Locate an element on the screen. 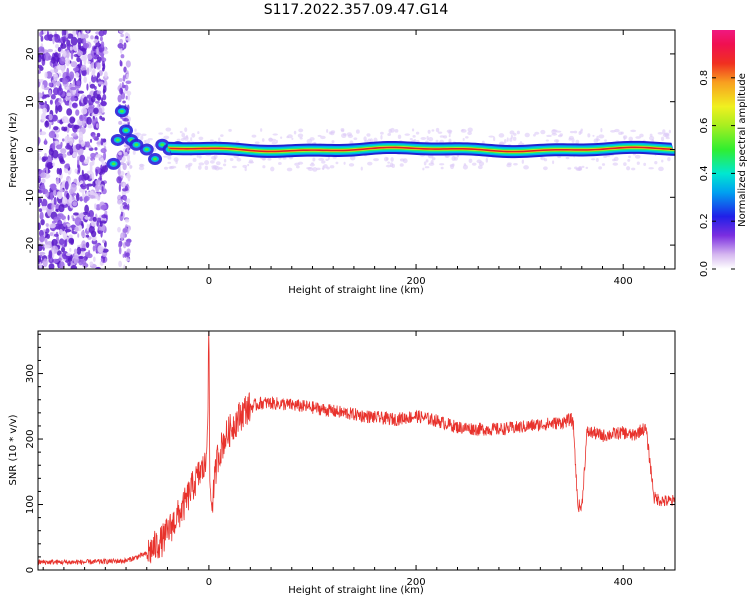 Image resolution: width=750 pixels, height=600 pixels. onset-peak is located at coordinates (117, 140).